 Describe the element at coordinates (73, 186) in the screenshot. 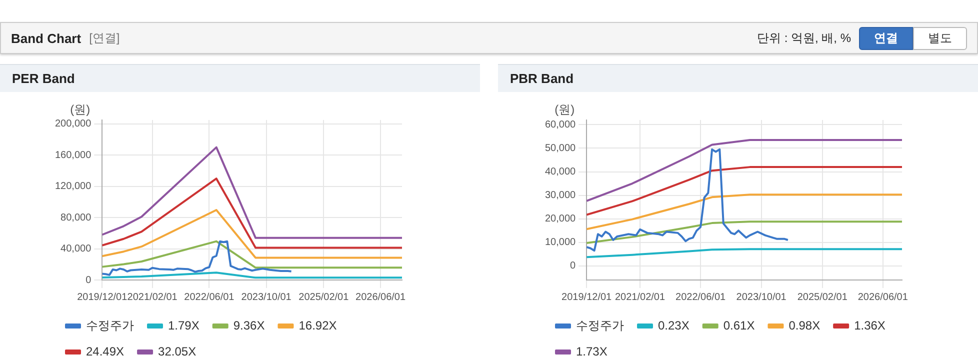

I see `y-tick-label: 120,000` at that location.